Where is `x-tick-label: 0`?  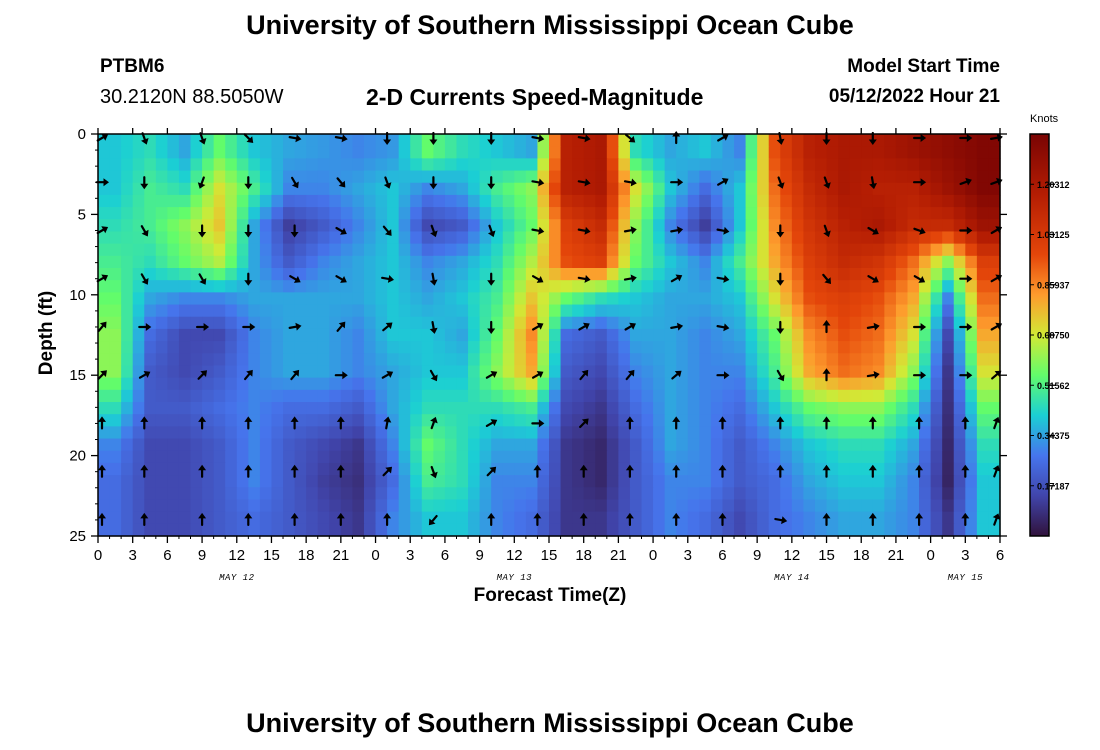
x-tick-label: 0 is located at coordinates (375, 555).